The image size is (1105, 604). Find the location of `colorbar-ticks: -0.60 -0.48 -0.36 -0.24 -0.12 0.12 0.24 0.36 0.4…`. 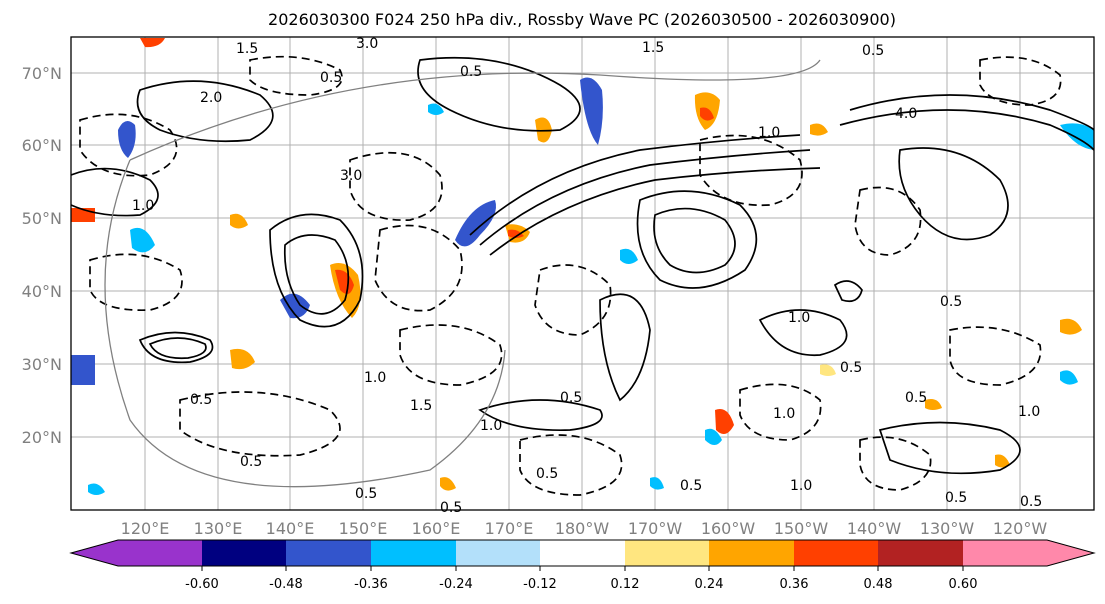

colorbar-ticks: -0.60 -0.48 -0.36 -0.24 -0.12 0.12 0.24 0.36 0.4… is located at coordinates (581, 579).